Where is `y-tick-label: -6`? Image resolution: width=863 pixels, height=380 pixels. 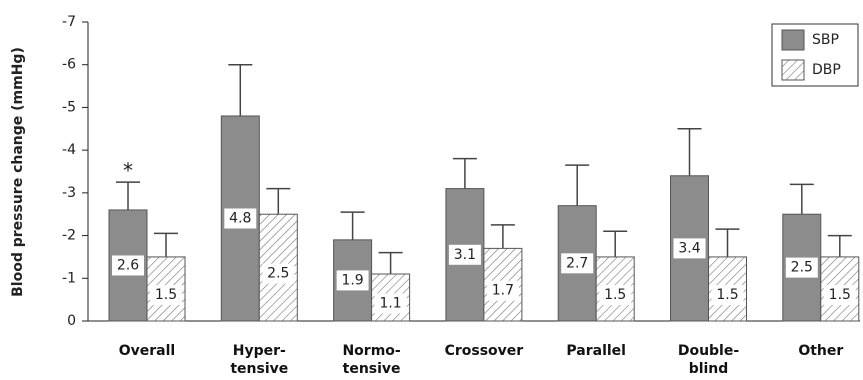
y-tick-label: -6 is located at coordinates (69, 65).